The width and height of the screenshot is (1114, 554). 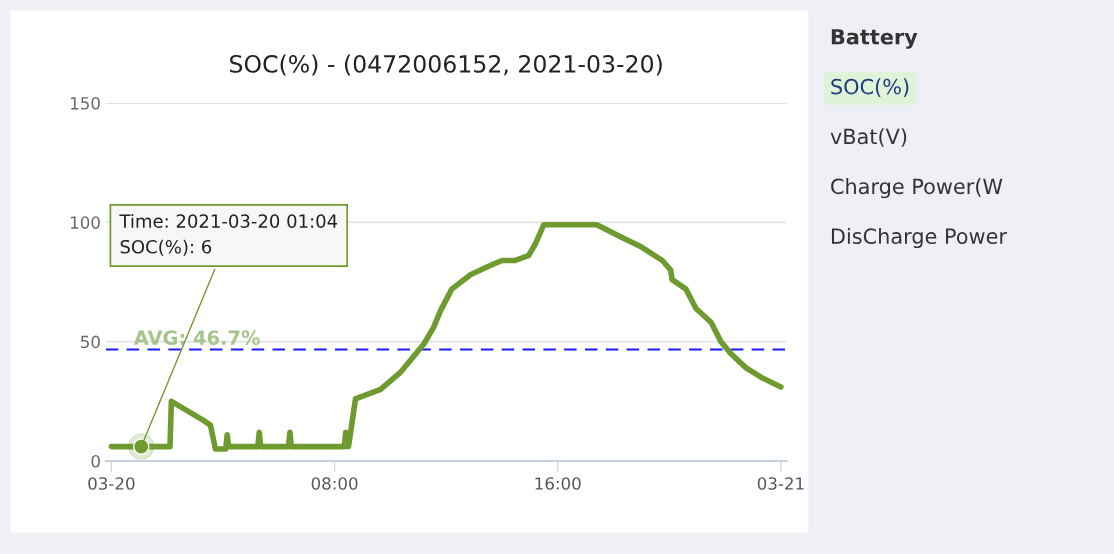 I want to click on x-tick-label: 03-21, so click(x=780, y=483).